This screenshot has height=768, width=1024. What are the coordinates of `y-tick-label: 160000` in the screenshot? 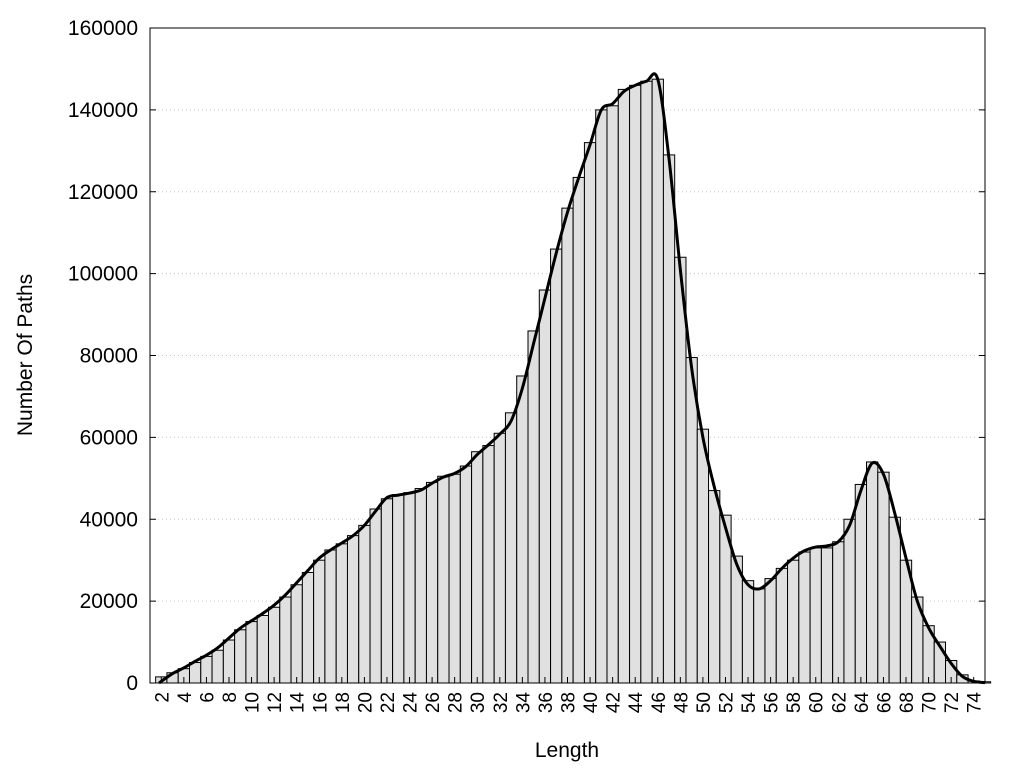 It's located at (103, 28).